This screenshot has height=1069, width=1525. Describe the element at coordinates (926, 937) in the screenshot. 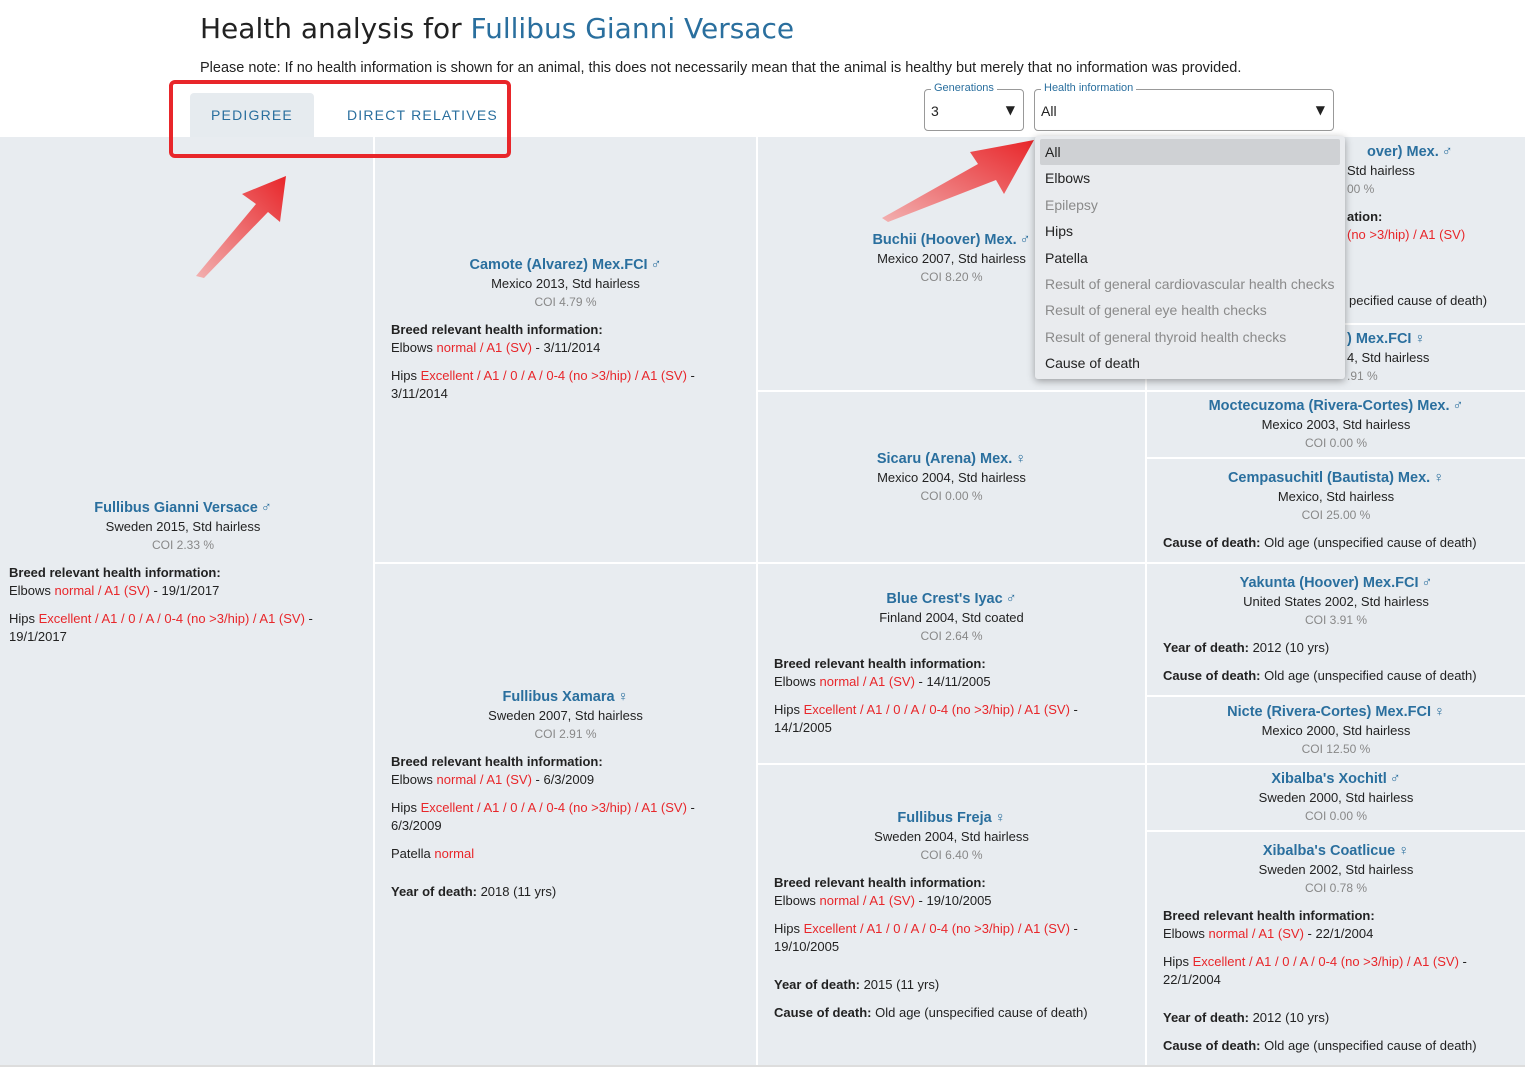

I see `hips-date: - 19/10/2005` at that location.